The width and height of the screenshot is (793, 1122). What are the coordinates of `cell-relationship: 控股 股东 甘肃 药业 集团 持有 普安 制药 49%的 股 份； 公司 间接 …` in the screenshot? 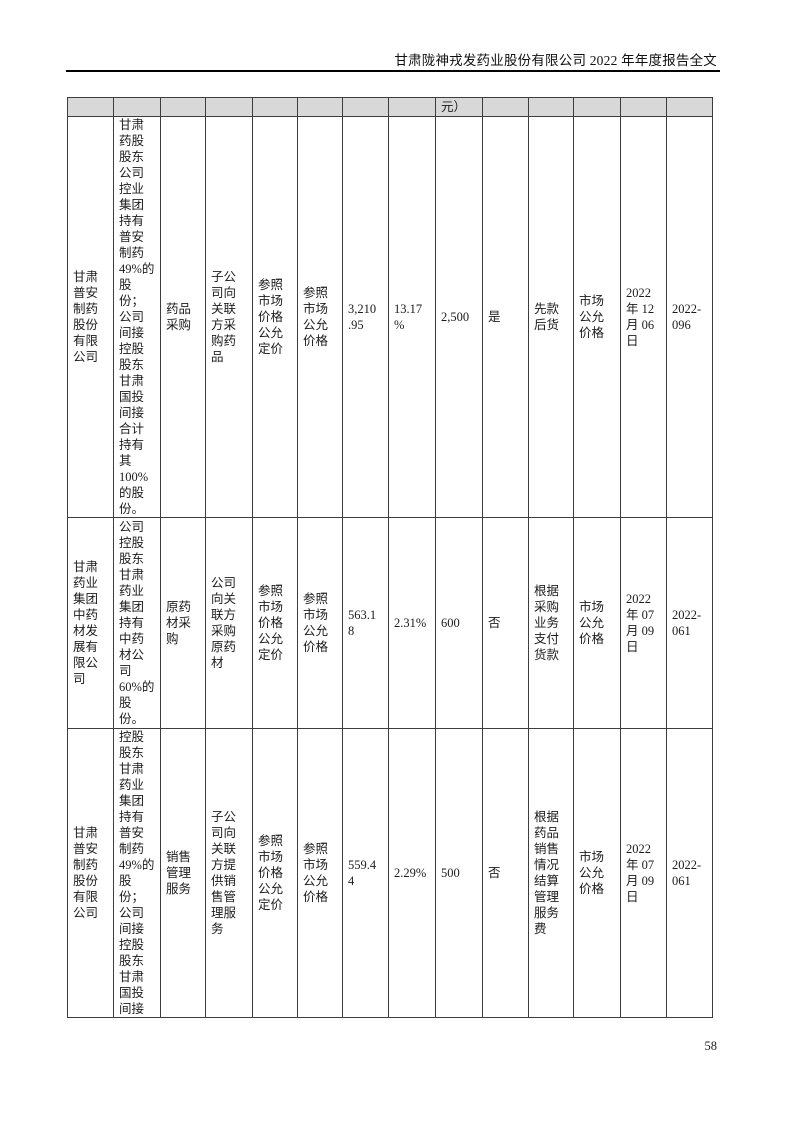 It's located at (137, 873).